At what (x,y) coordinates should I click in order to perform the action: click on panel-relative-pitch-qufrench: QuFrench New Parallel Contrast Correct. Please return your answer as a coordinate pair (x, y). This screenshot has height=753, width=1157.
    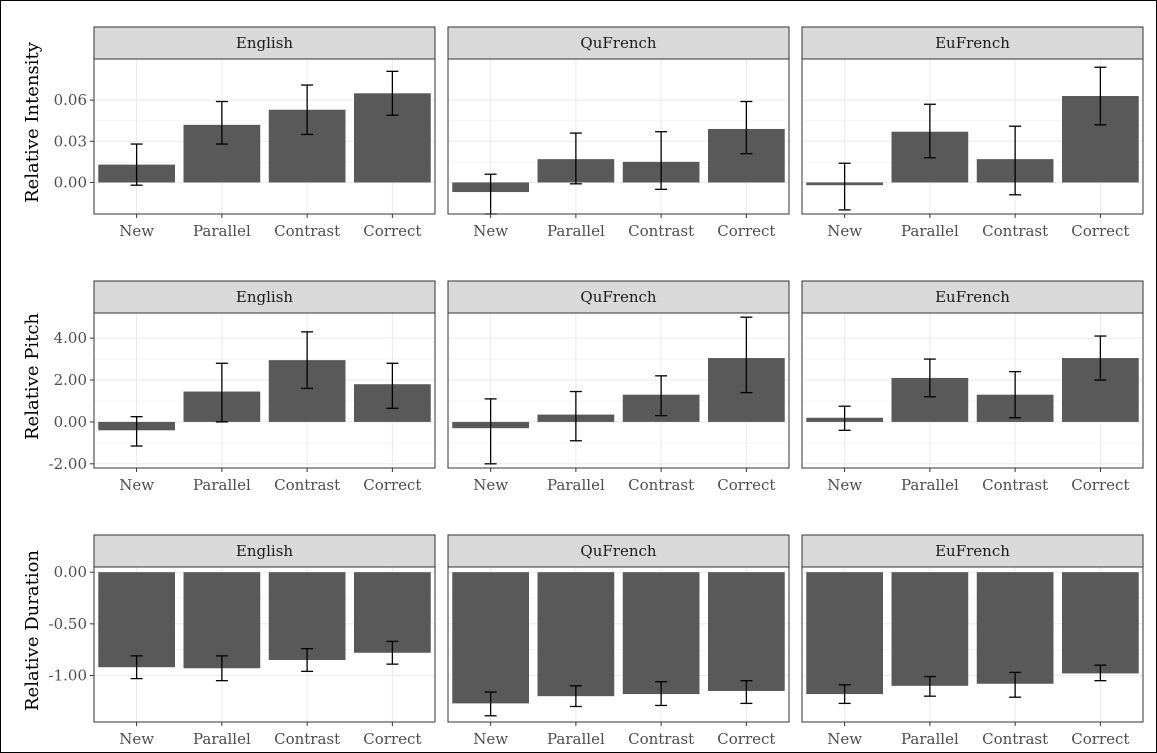
    Looking at the image, I should click on (618, 387).